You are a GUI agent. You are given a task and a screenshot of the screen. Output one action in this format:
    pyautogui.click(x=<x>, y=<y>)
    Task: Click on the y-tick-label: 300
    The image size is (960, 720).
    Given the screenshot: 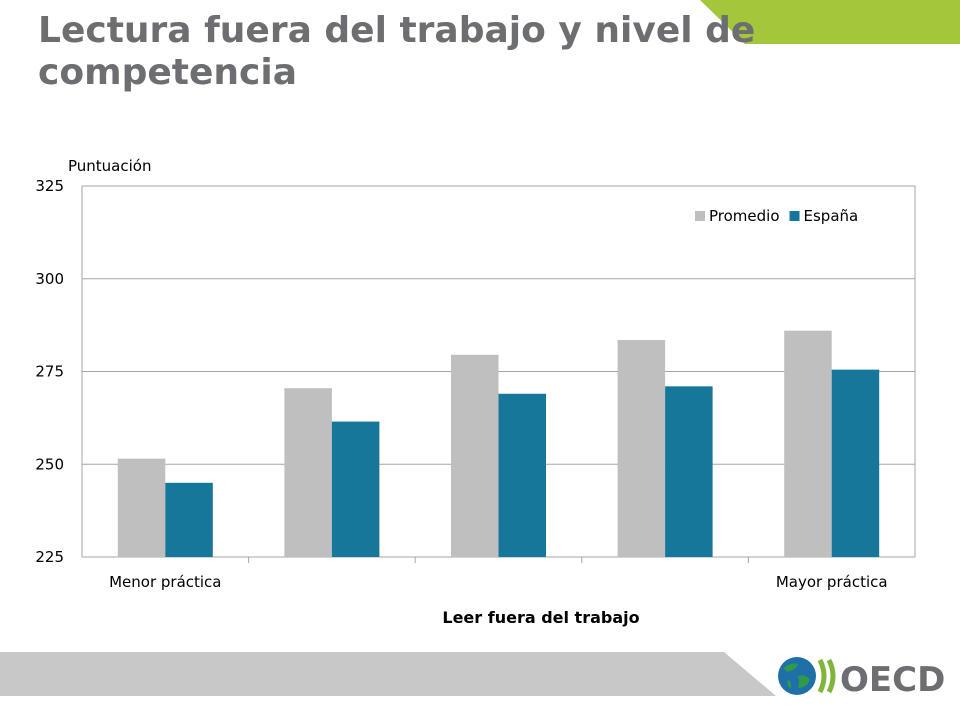 What is the action you would take?
    pyautogui.click(x=49, y=279)
    